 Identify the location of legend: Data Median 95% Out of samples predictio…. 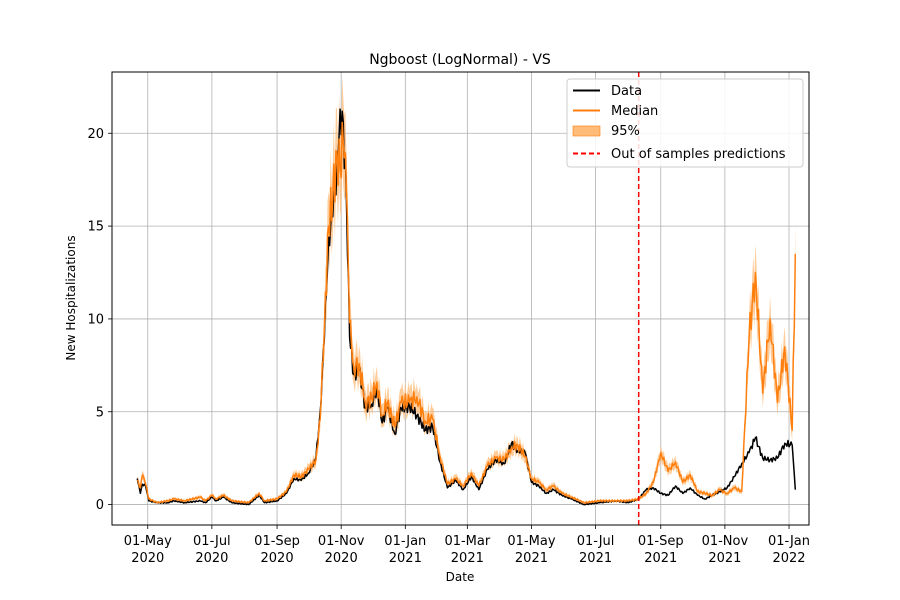
(685, 123).